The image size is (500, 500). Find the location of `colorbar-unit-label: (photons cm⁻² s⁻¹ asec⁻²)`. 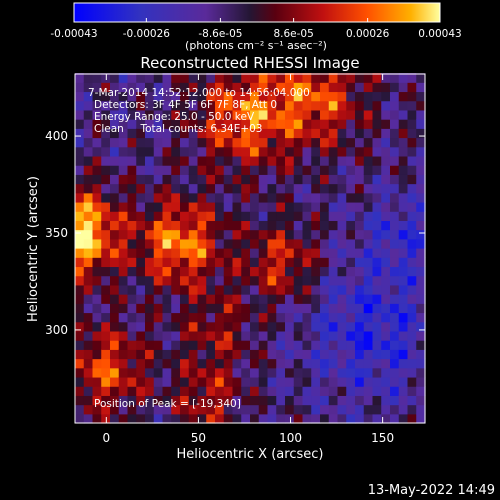

colorbar-unit-label: (photons cm⁻² s⁻¹ asec⁻²) is located at coordinates (256, 45).